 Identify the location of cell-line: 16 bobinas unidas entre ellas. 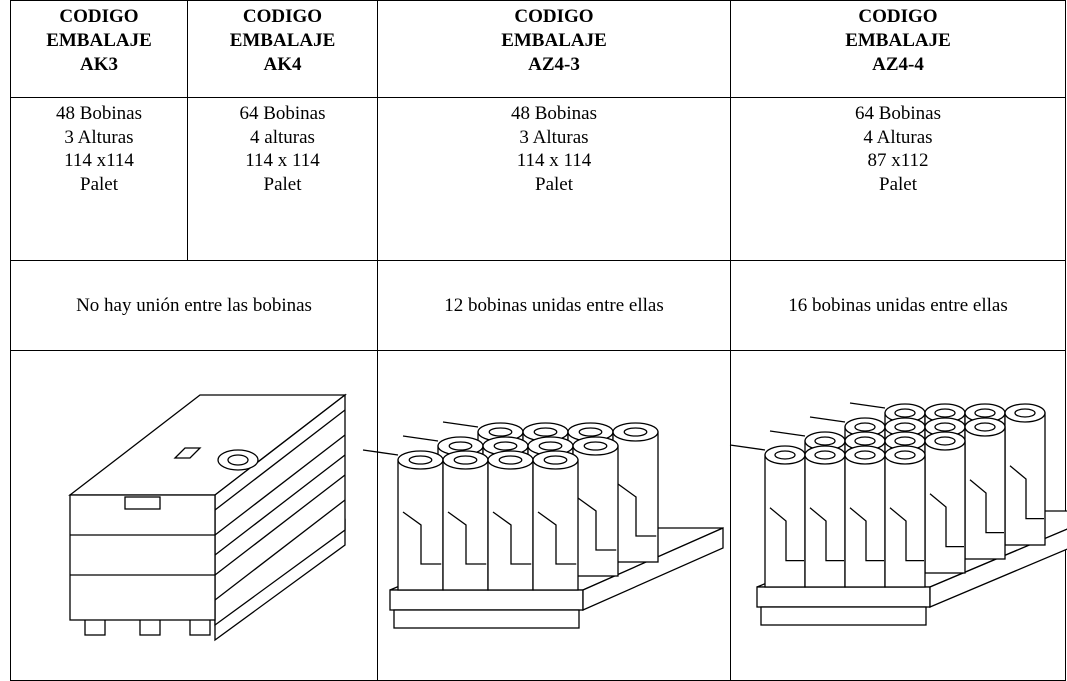
(898, 305).